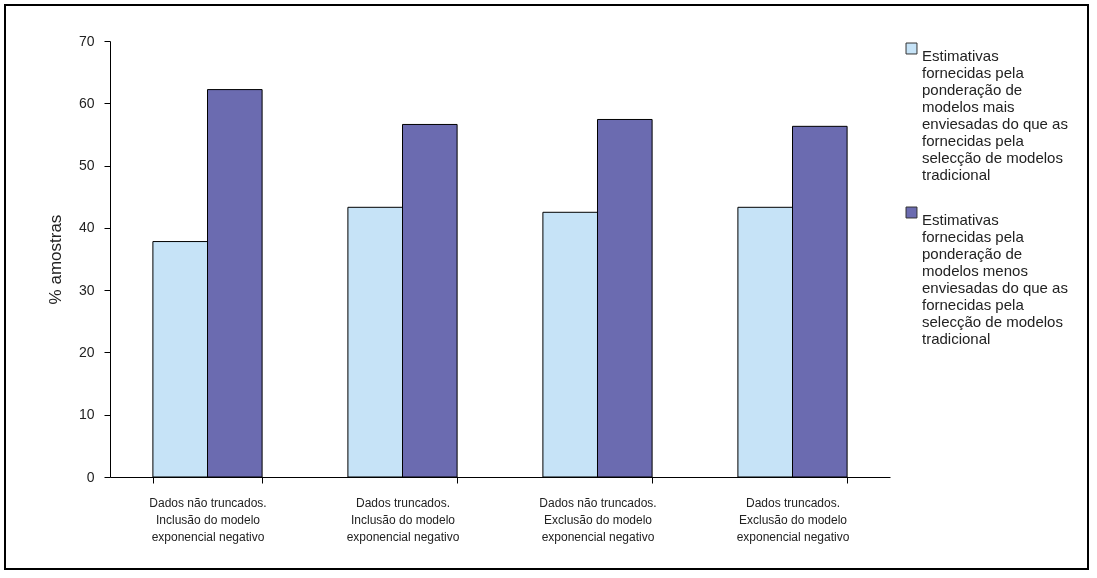  I want to click on legend-label: Estimativas fornecidas pela ponderação de modelos menos enviesadas do que as fornecidas pela selecção de modelos tradicional, so click(995, 278).